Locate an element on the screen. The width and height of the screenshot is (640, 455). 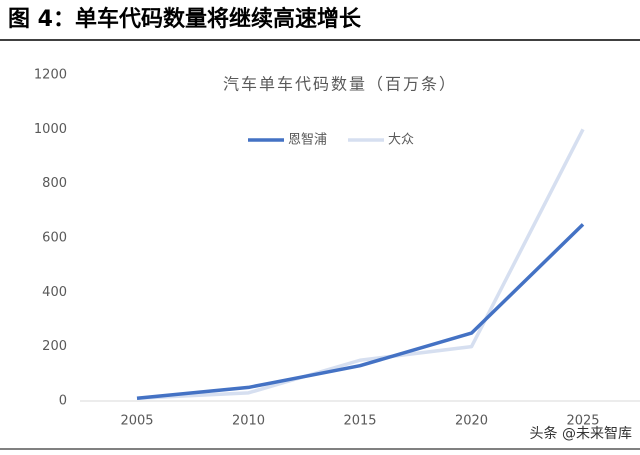
y-tick-label: 800 is located at coordinates (54, 183).